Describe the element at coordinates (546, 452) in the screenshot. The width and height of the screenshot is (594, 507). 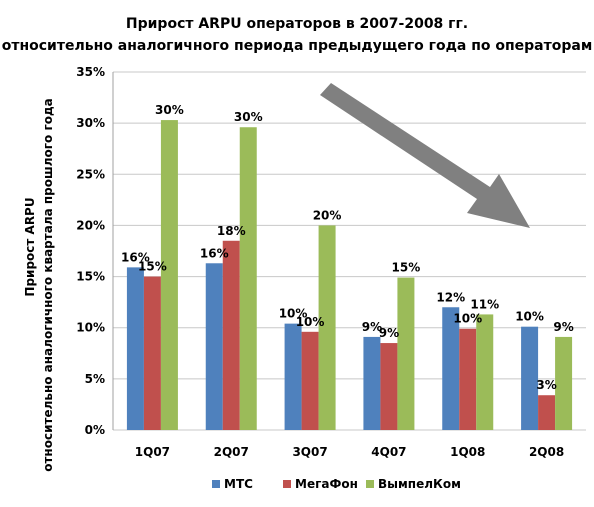
I see `category-label: 2Q08` at that location.